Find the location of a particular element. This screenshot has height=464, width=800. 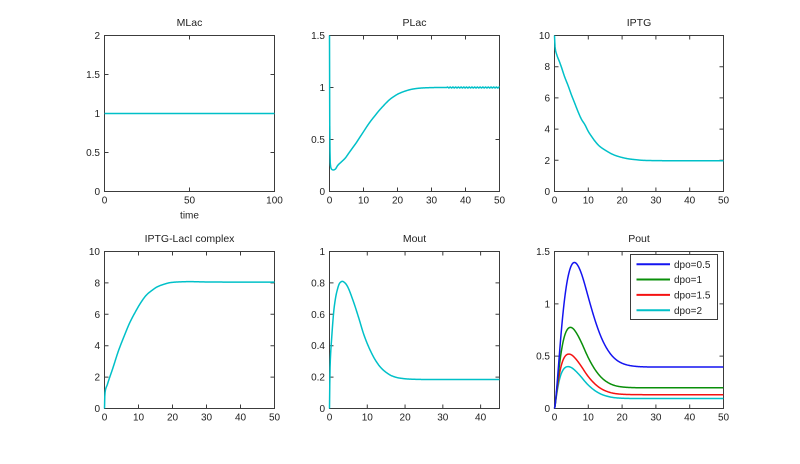

svg-text: 0.8 is located at coordinates (318, 283).